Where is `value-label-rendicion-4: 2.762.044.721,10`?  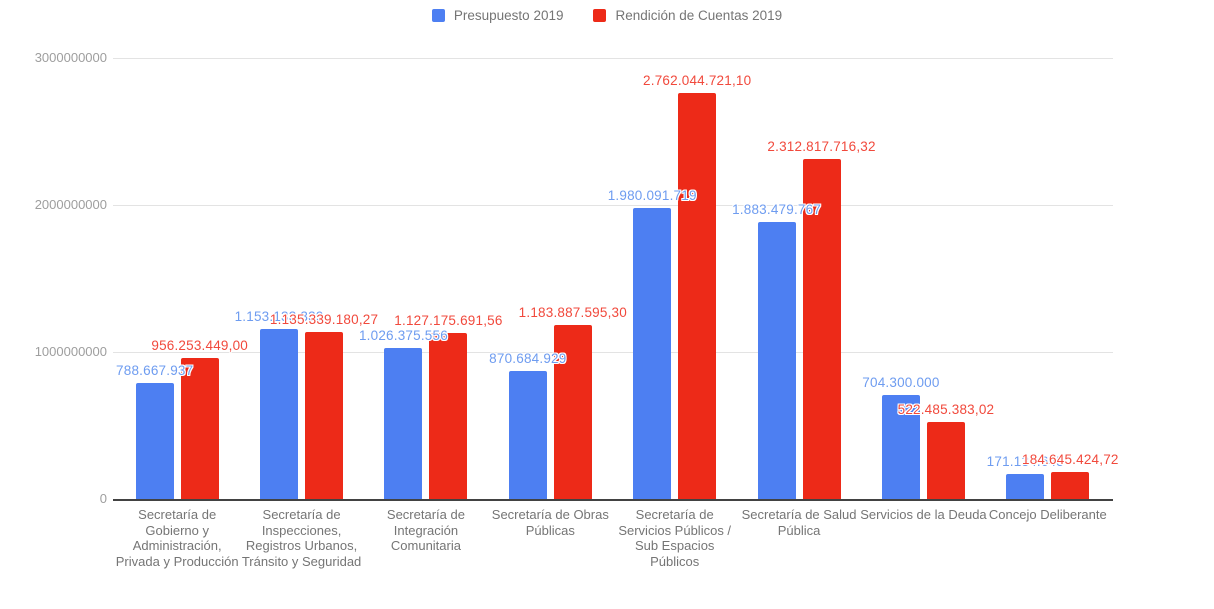
value-label-rendicion-4: 2.762.044.721,10 is located at coordinates (697, 80).